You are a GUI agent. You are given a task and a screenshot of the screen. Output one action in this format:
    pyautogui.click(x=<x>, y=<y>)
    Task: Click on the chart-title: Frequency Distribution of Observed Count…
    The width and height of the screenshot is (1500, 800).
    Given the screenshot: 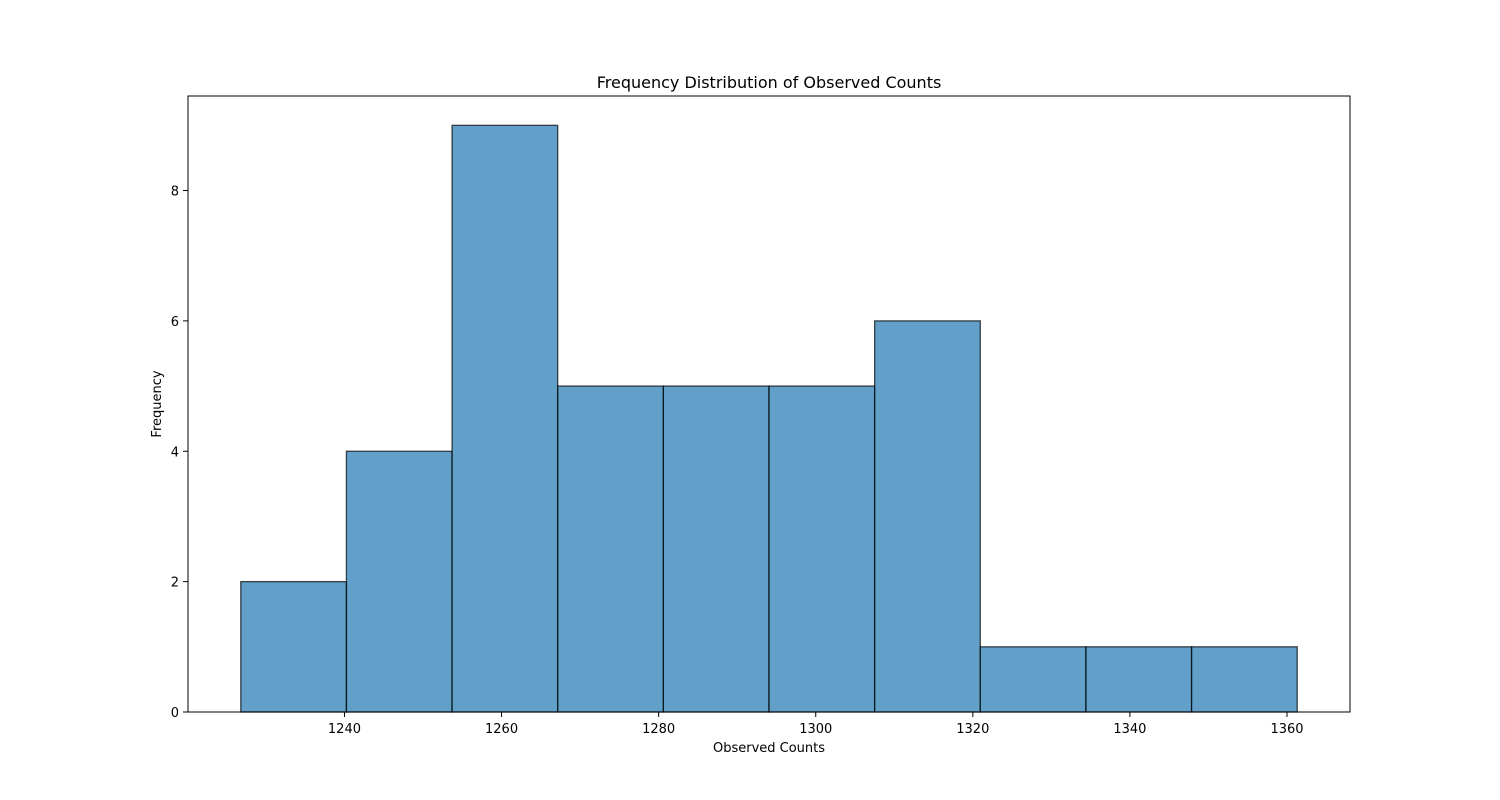 What is the action you would take?
    pyautogui.click(x=769, y=82)
    